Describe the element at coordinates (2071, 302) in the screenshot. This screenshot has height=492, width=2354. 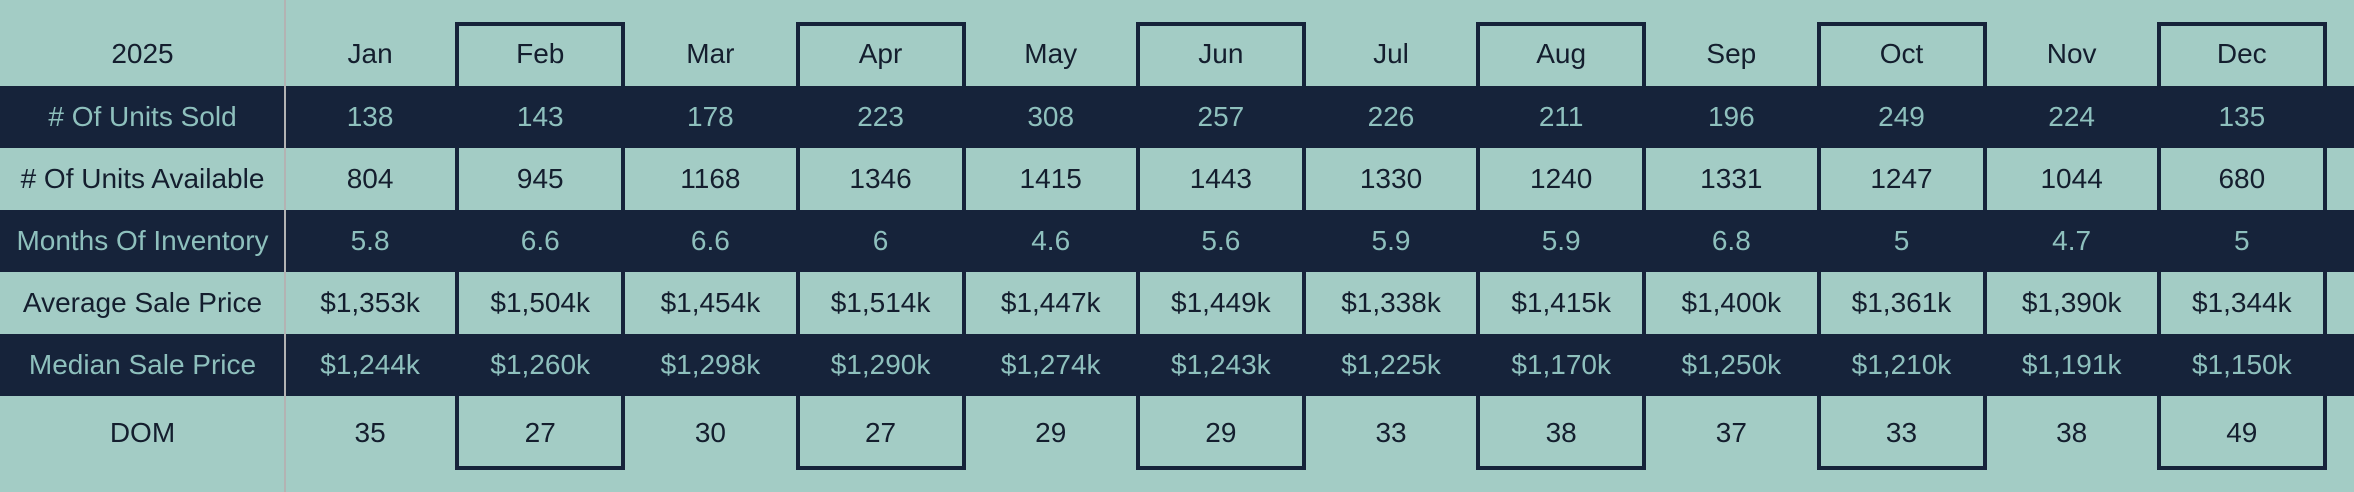
I see `cell-average-sale-price-nov: $1,390k` at that location.